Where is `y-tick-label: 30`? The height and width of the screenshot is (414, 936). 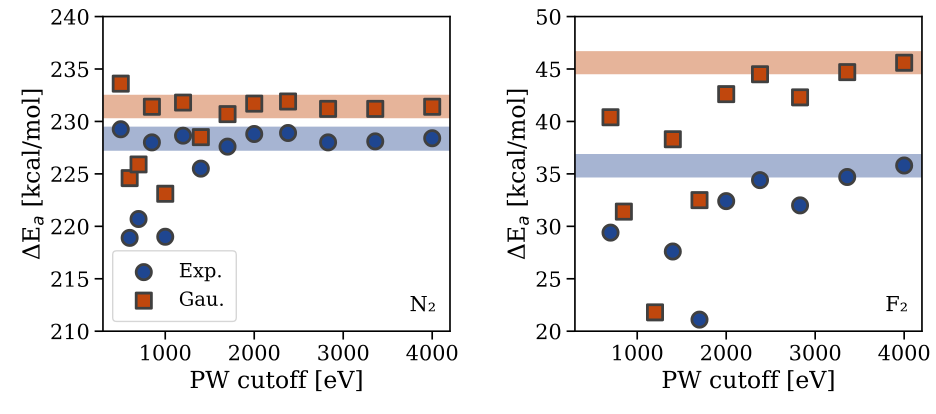
y-tick-label: 30 is located at coordinates (548, 226).